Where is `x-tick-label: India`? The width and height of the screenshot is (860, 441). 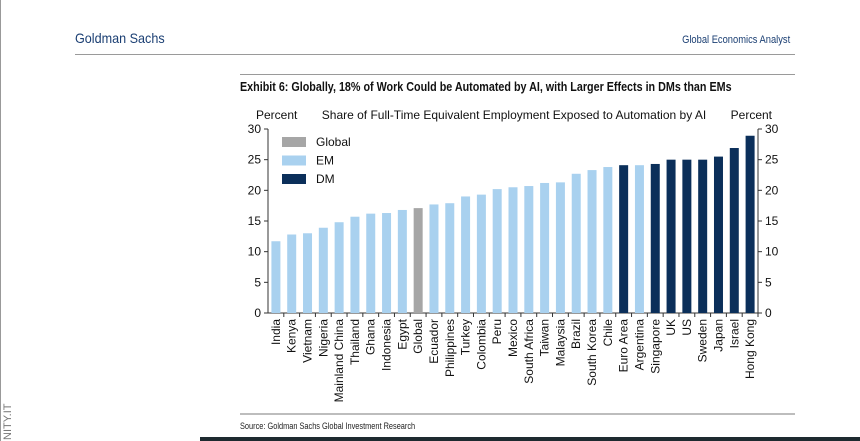 x-tick-label: India is located at coordinates (276, 332).